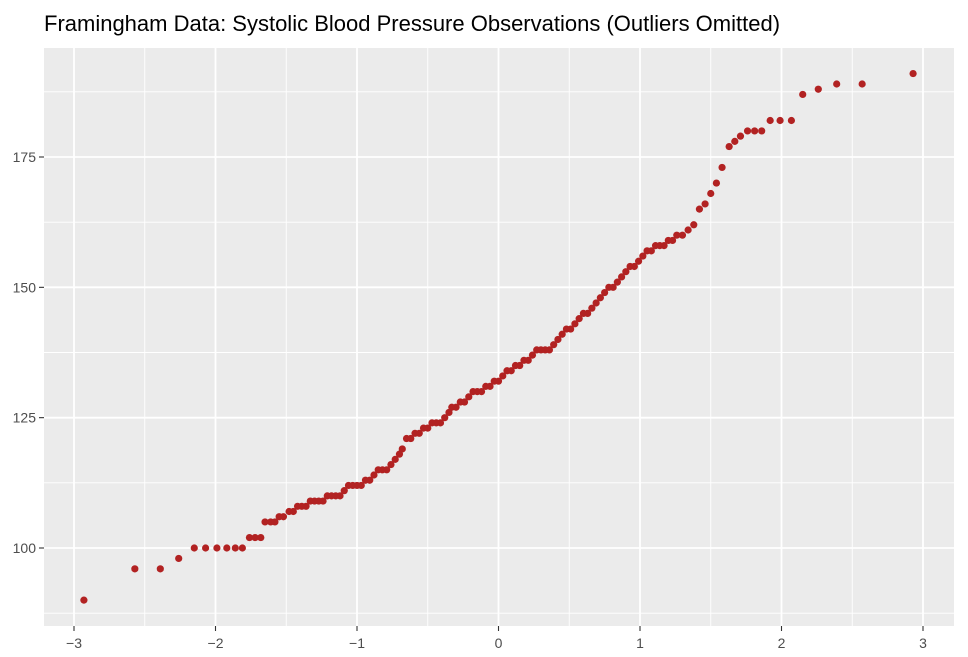  What do you see at coordinates (25, 287) in the screenshot?
I see `y-tick-label: 150` at bounding box center [25, 287].